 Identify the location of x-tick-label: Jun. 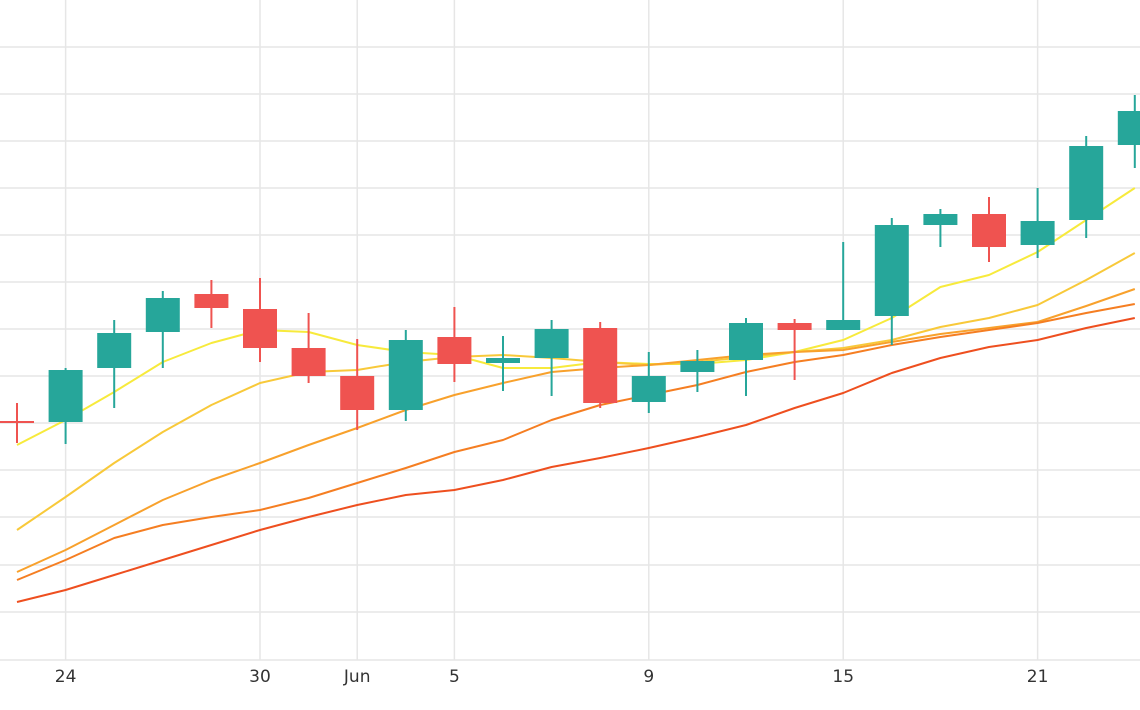
(357, 677).